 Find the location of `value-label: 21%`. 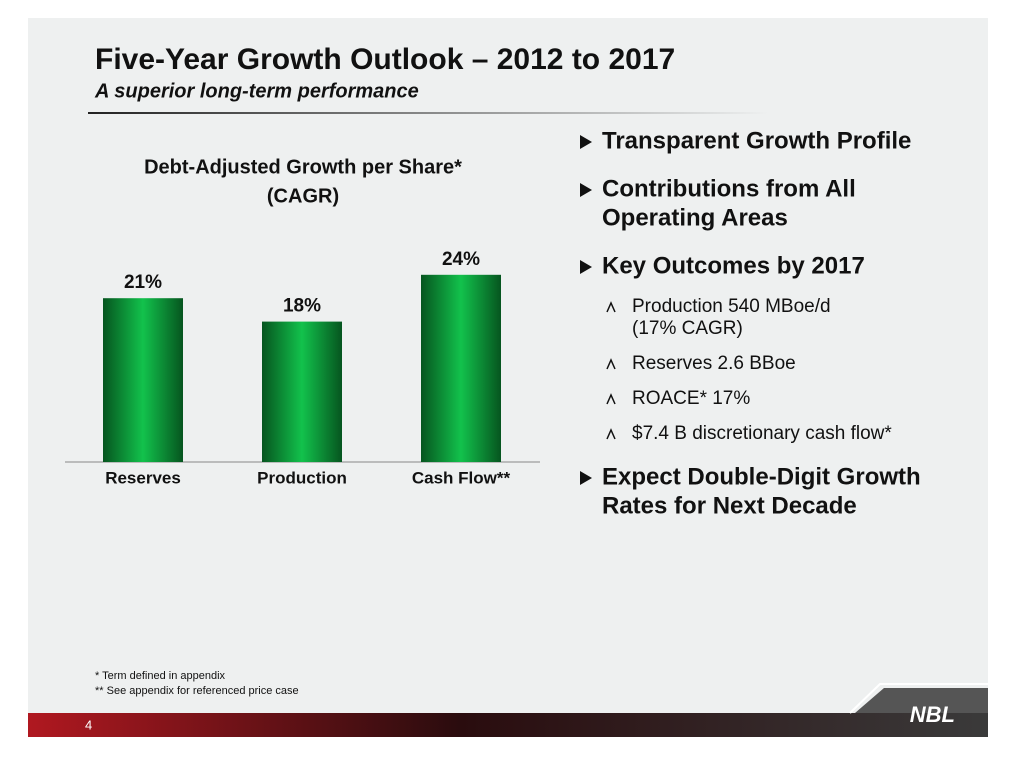

value-label: 21% is located at coordinates (143, 282).